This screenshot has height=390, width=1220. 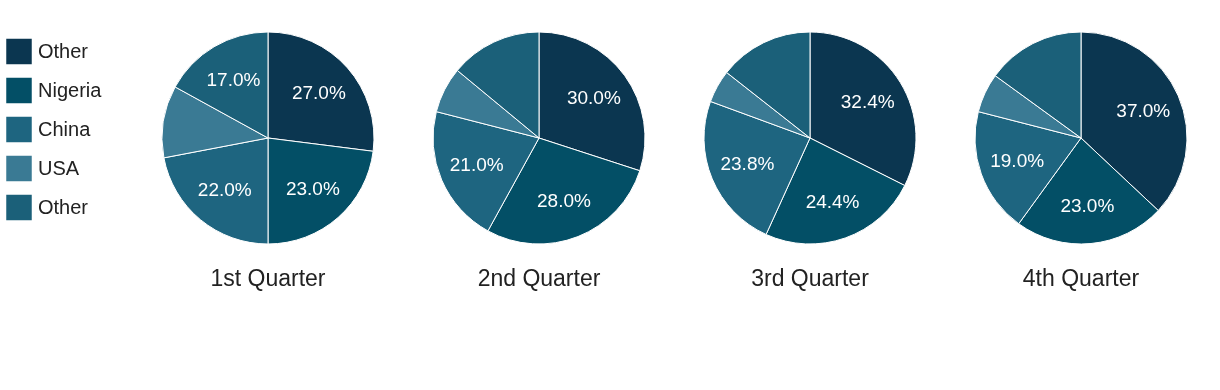 I want to click on data-label: 24.4%, so click(x=832, y=201).